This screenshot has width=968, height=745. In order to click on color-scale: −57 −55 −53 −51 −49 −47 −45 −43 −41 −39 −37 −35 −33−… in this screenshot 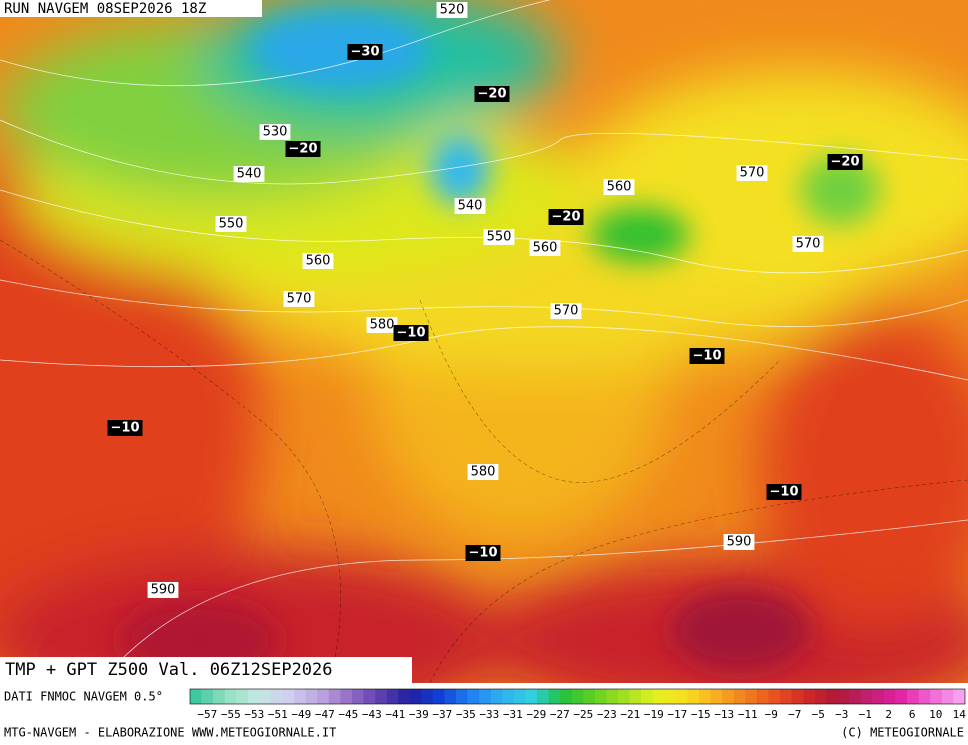, I will do `click(578, 704)`.